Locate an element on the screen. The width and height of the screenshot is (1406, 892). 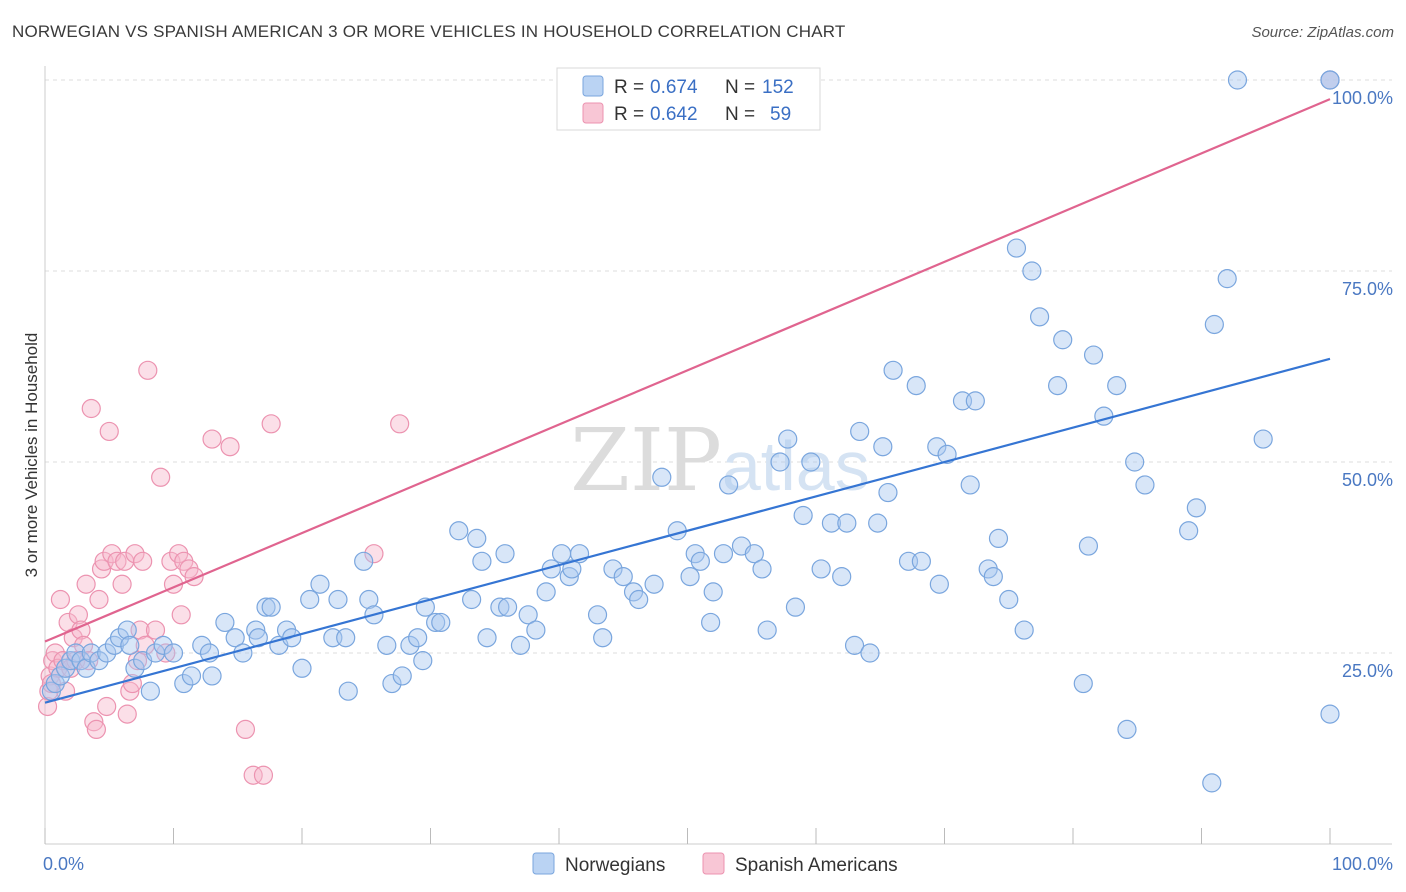
legend-norwegians-swatch is located at coordinates (593, 86).